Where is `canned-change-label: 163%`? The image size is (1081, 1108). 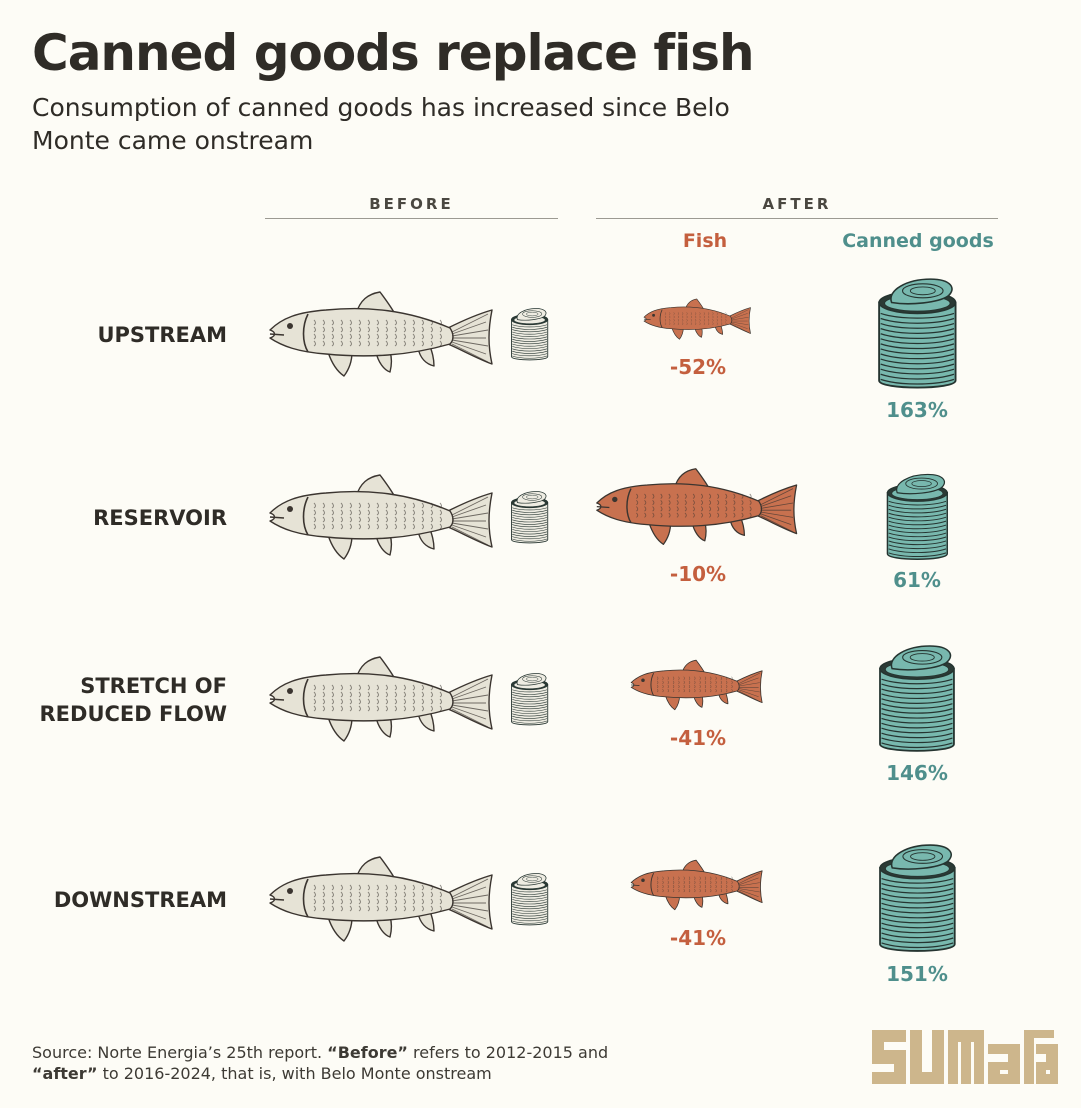 canned-change-label: 163% is located at coordinates (917, 410).